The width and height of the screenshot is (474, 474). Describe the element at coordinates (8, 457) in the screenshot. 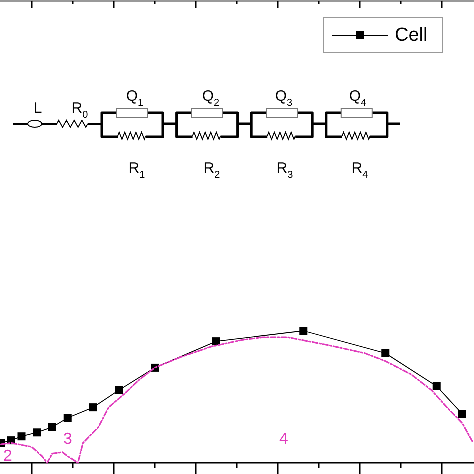

I see `annotation: 2` at that location.